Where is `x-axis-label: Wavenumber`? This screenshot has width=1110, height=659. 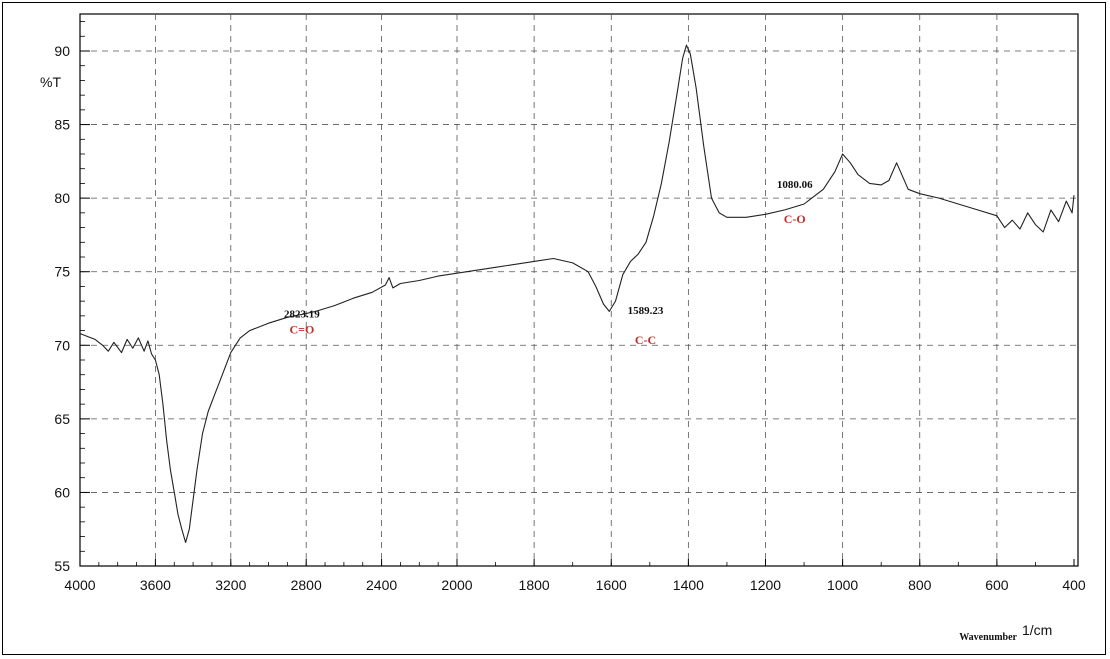
x-axis-label: Wavenumber is located at coordinates (988, 637).